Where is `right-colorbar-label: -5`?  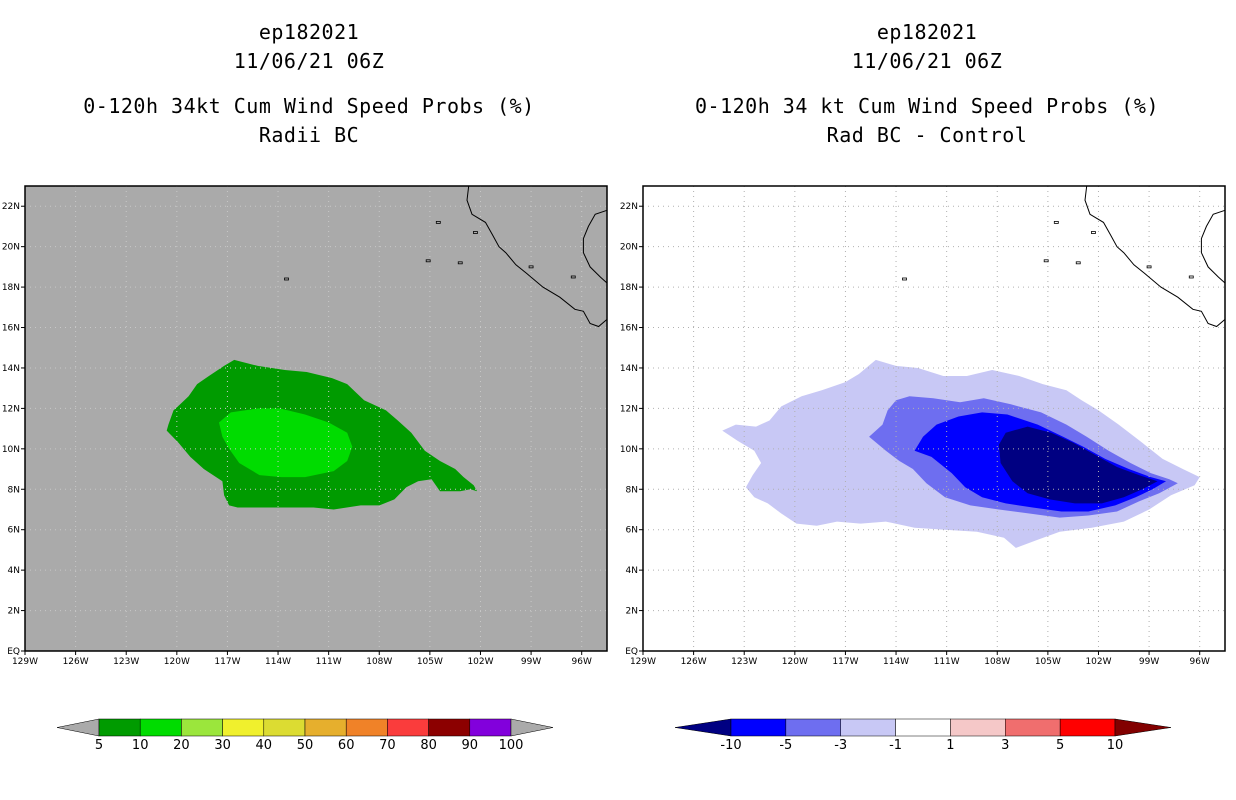 right-colorbar-label: -5 is located at coordinates (785, 745).